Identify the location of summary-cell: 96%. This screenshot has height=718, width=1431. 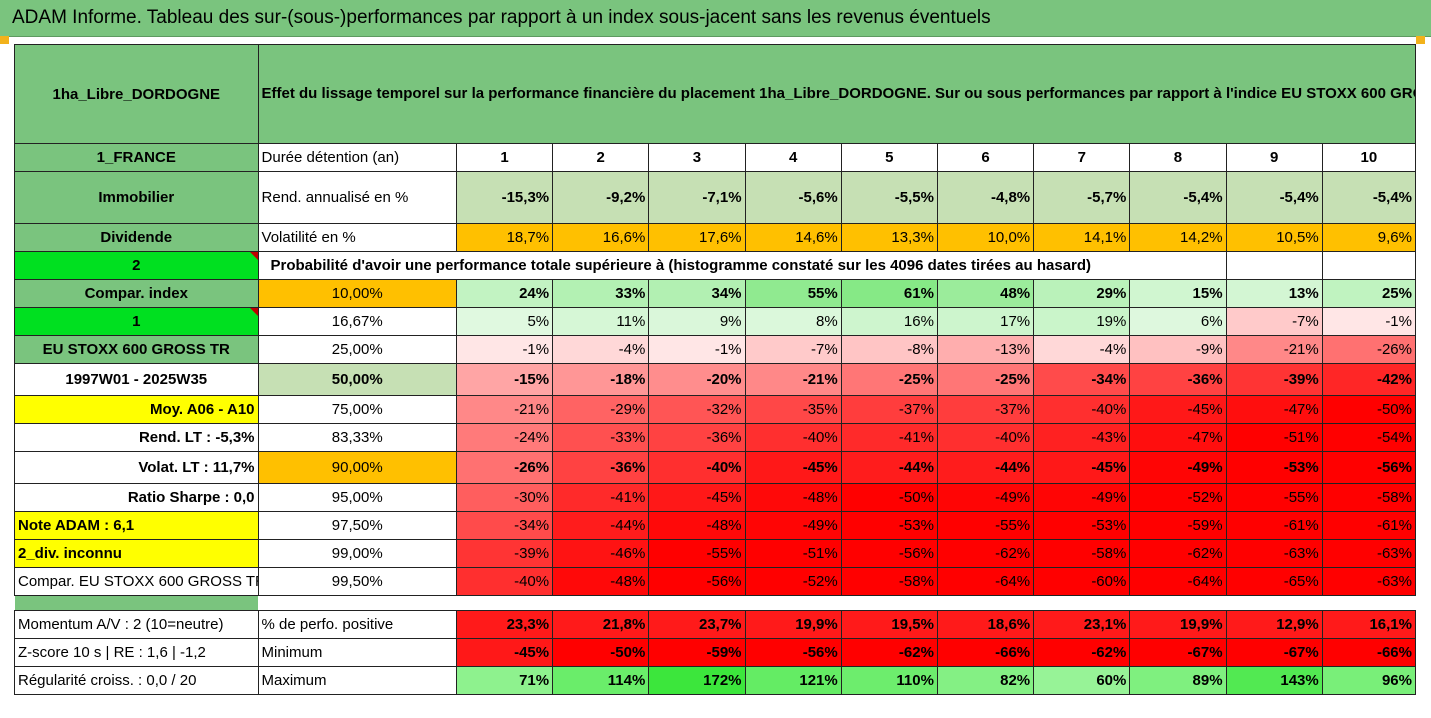
(1369, 680).